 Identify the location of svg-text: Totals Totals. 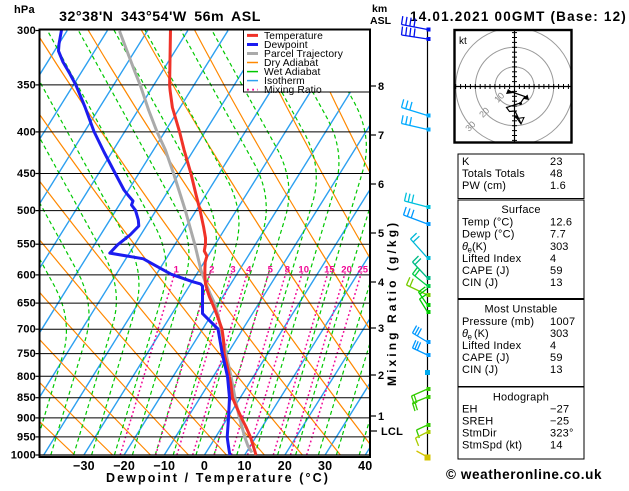
(493, 174).